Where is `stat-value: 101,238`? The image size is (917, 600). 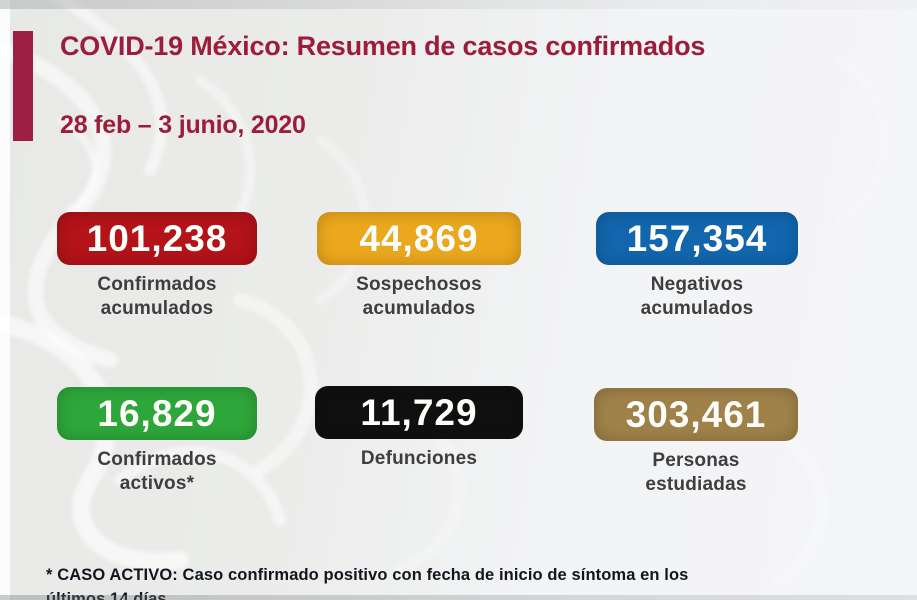
stat-value: 101,238 is located at coordinates (157, 238).